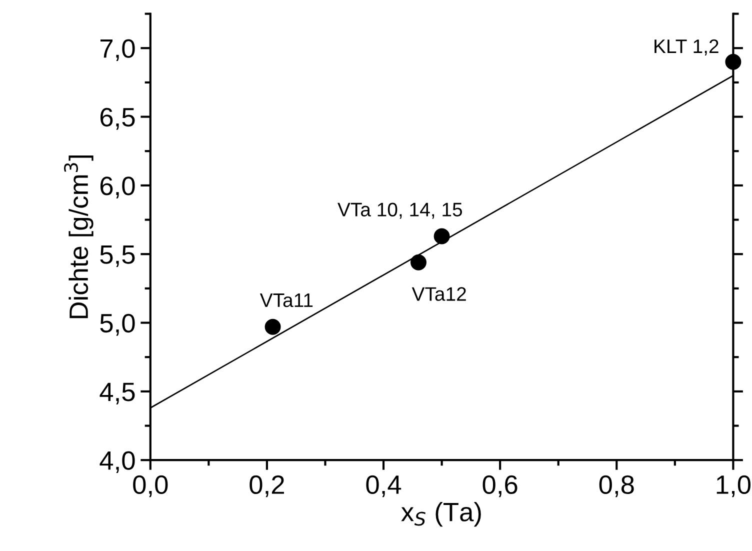 This screenshot has width=752, height=551. I want to click on annotation: KLT 1,2, so click(686, 47).